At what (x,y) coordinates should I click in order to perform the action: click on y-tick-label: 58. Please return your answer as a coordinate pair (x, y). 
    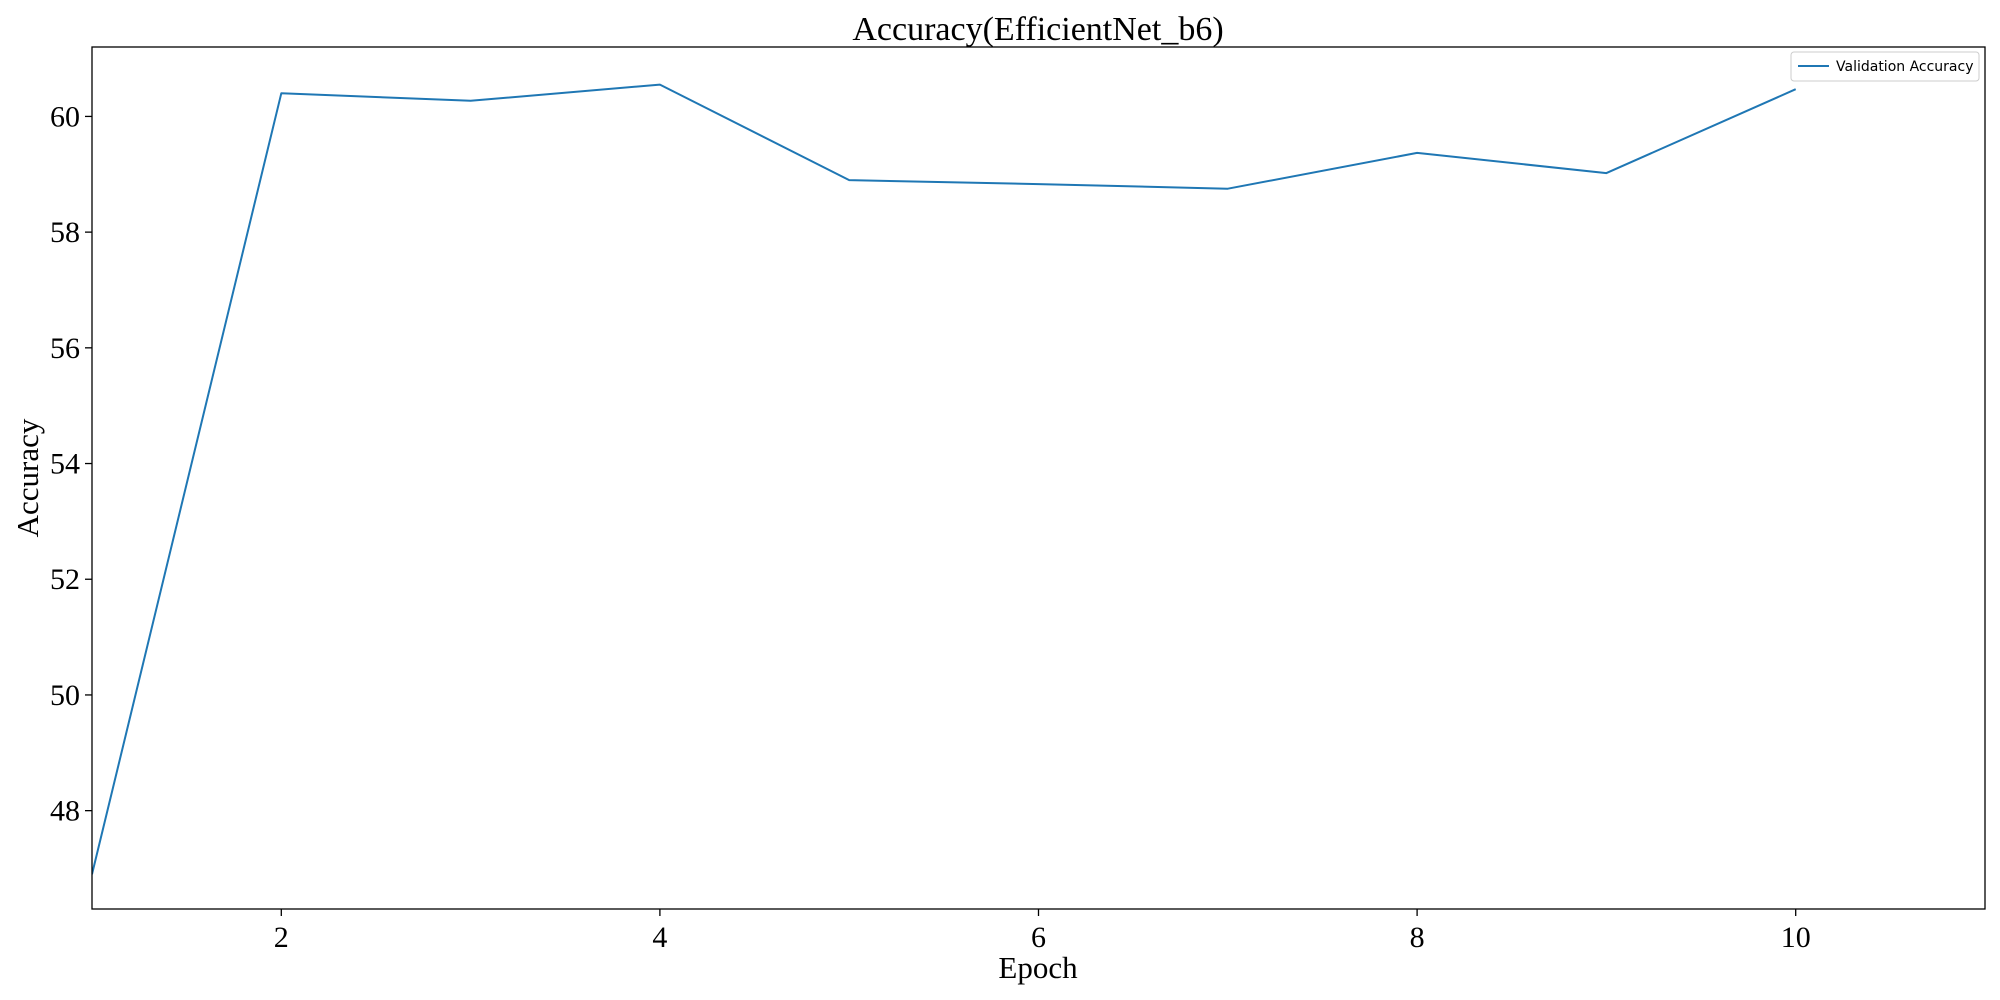
    Looking at the image, I should click on (65, 232).